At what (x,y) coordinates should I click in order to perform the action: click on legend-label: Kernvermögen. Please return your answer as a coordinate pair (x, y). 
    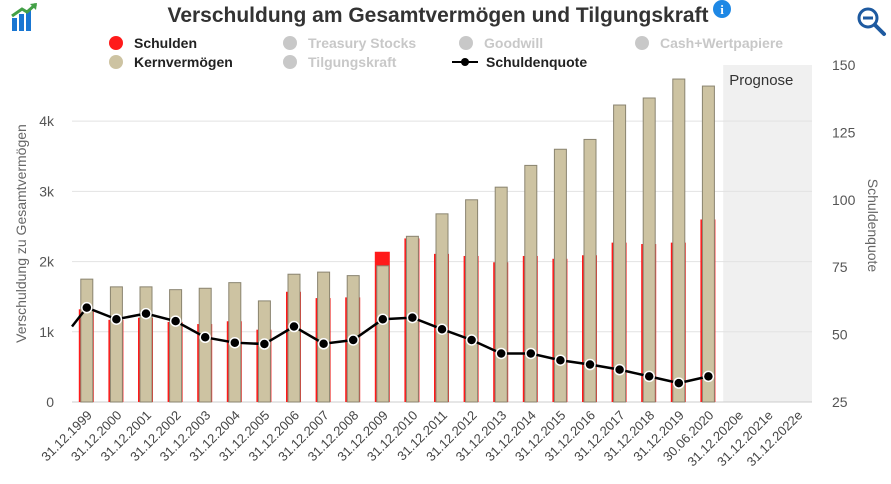
    Looking at the image, I should click on (183, 62).